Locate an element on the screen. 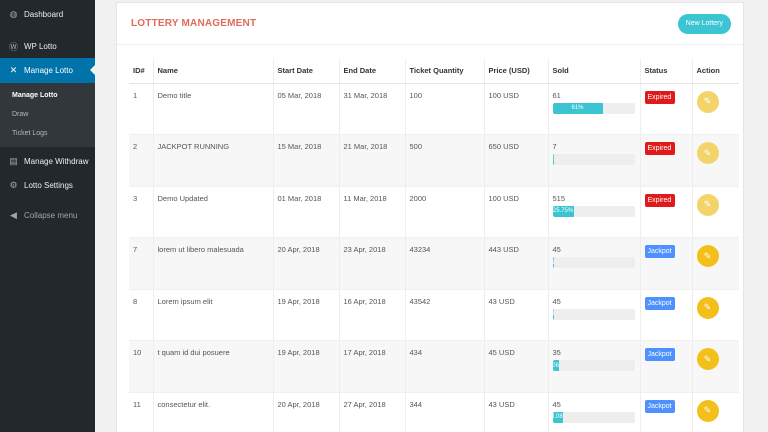 Image resolution: width=768 pixels, height=432 pixels. cell-id: 1 is located at coordinates (141, 109).